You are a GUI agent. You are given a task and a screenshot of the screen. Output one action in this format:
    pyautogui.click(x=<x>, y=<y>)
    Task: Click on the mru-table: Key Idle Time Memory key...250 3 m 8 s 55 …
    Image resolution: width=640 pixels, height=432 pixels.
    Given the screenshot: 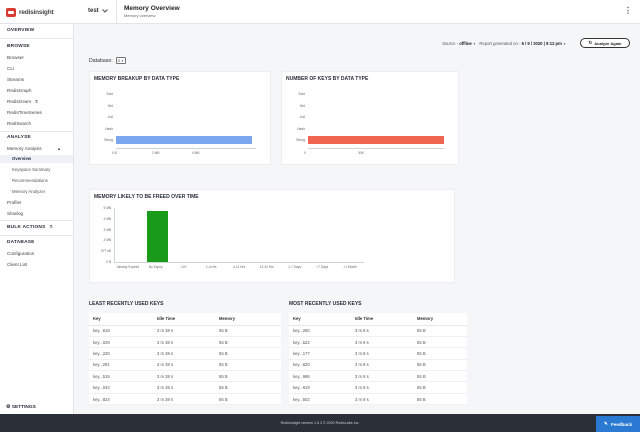 What is the action you would take?
    pyautogui.click(x=378, y=359)
    